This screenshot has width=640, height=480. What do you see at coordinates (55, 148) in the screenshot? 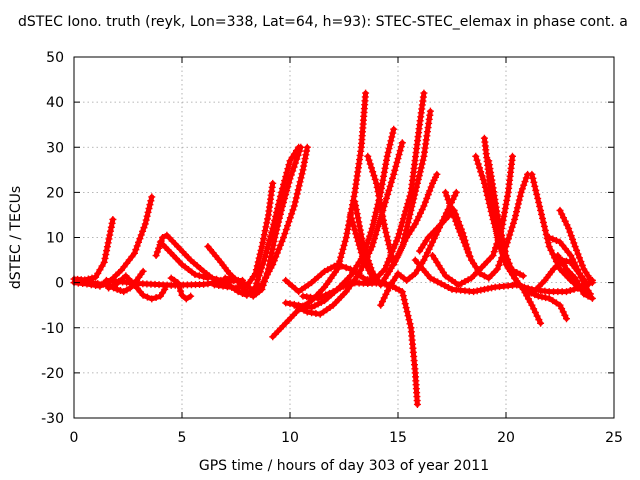
I see `y-tick-label: 30` at bounding box center [55, 148].